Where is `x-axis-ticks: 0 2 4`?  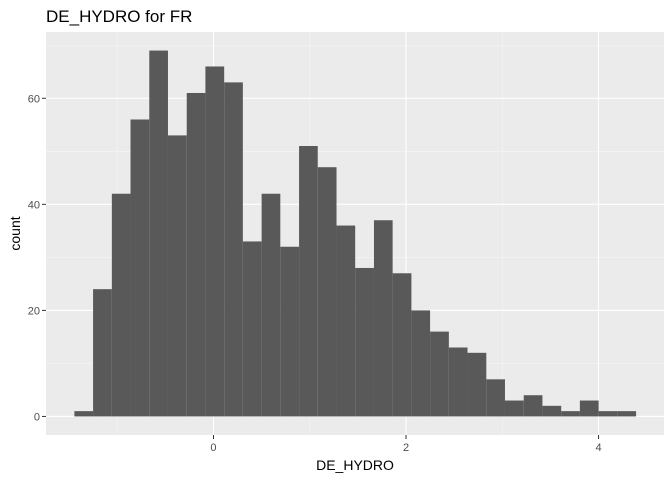 x-axis-ticks: 0 2 4 is located at coordinates (406, 444).